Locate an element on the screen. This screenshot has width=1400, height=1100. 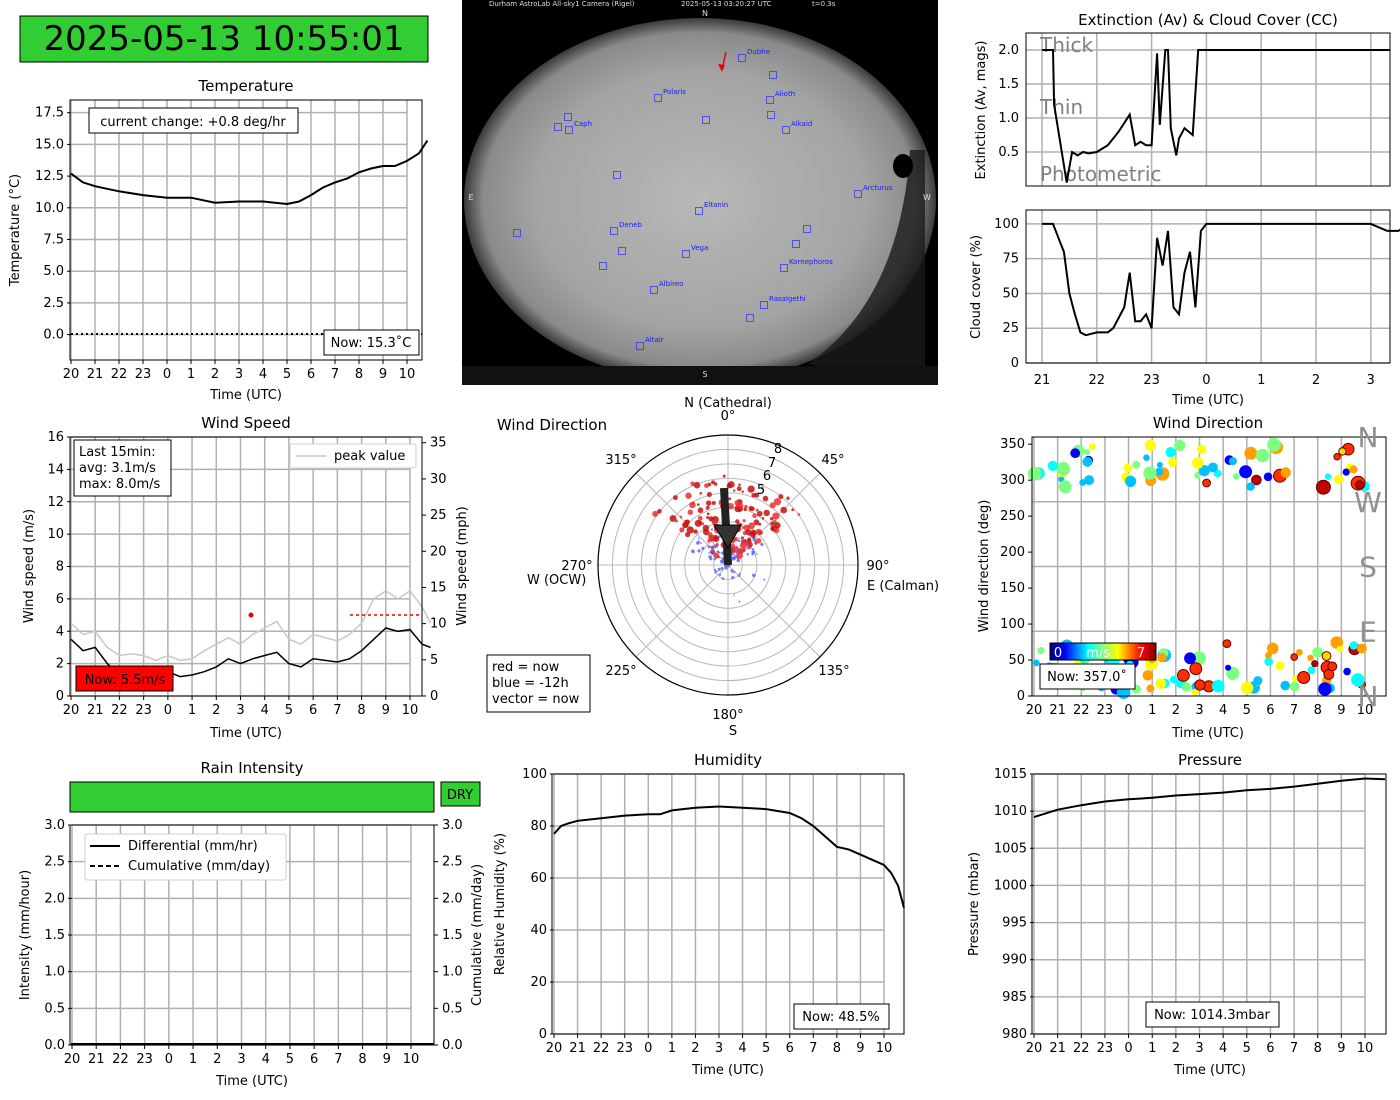
star-label: Deneb is located at coordinates (630, 225).